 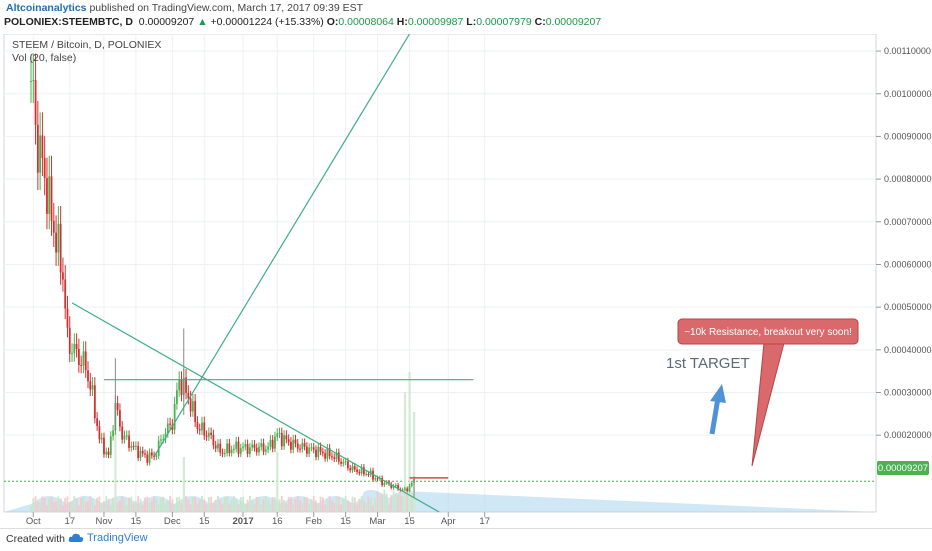 I want to click on x-tick-label: Mar, so click(x=377, y=521).